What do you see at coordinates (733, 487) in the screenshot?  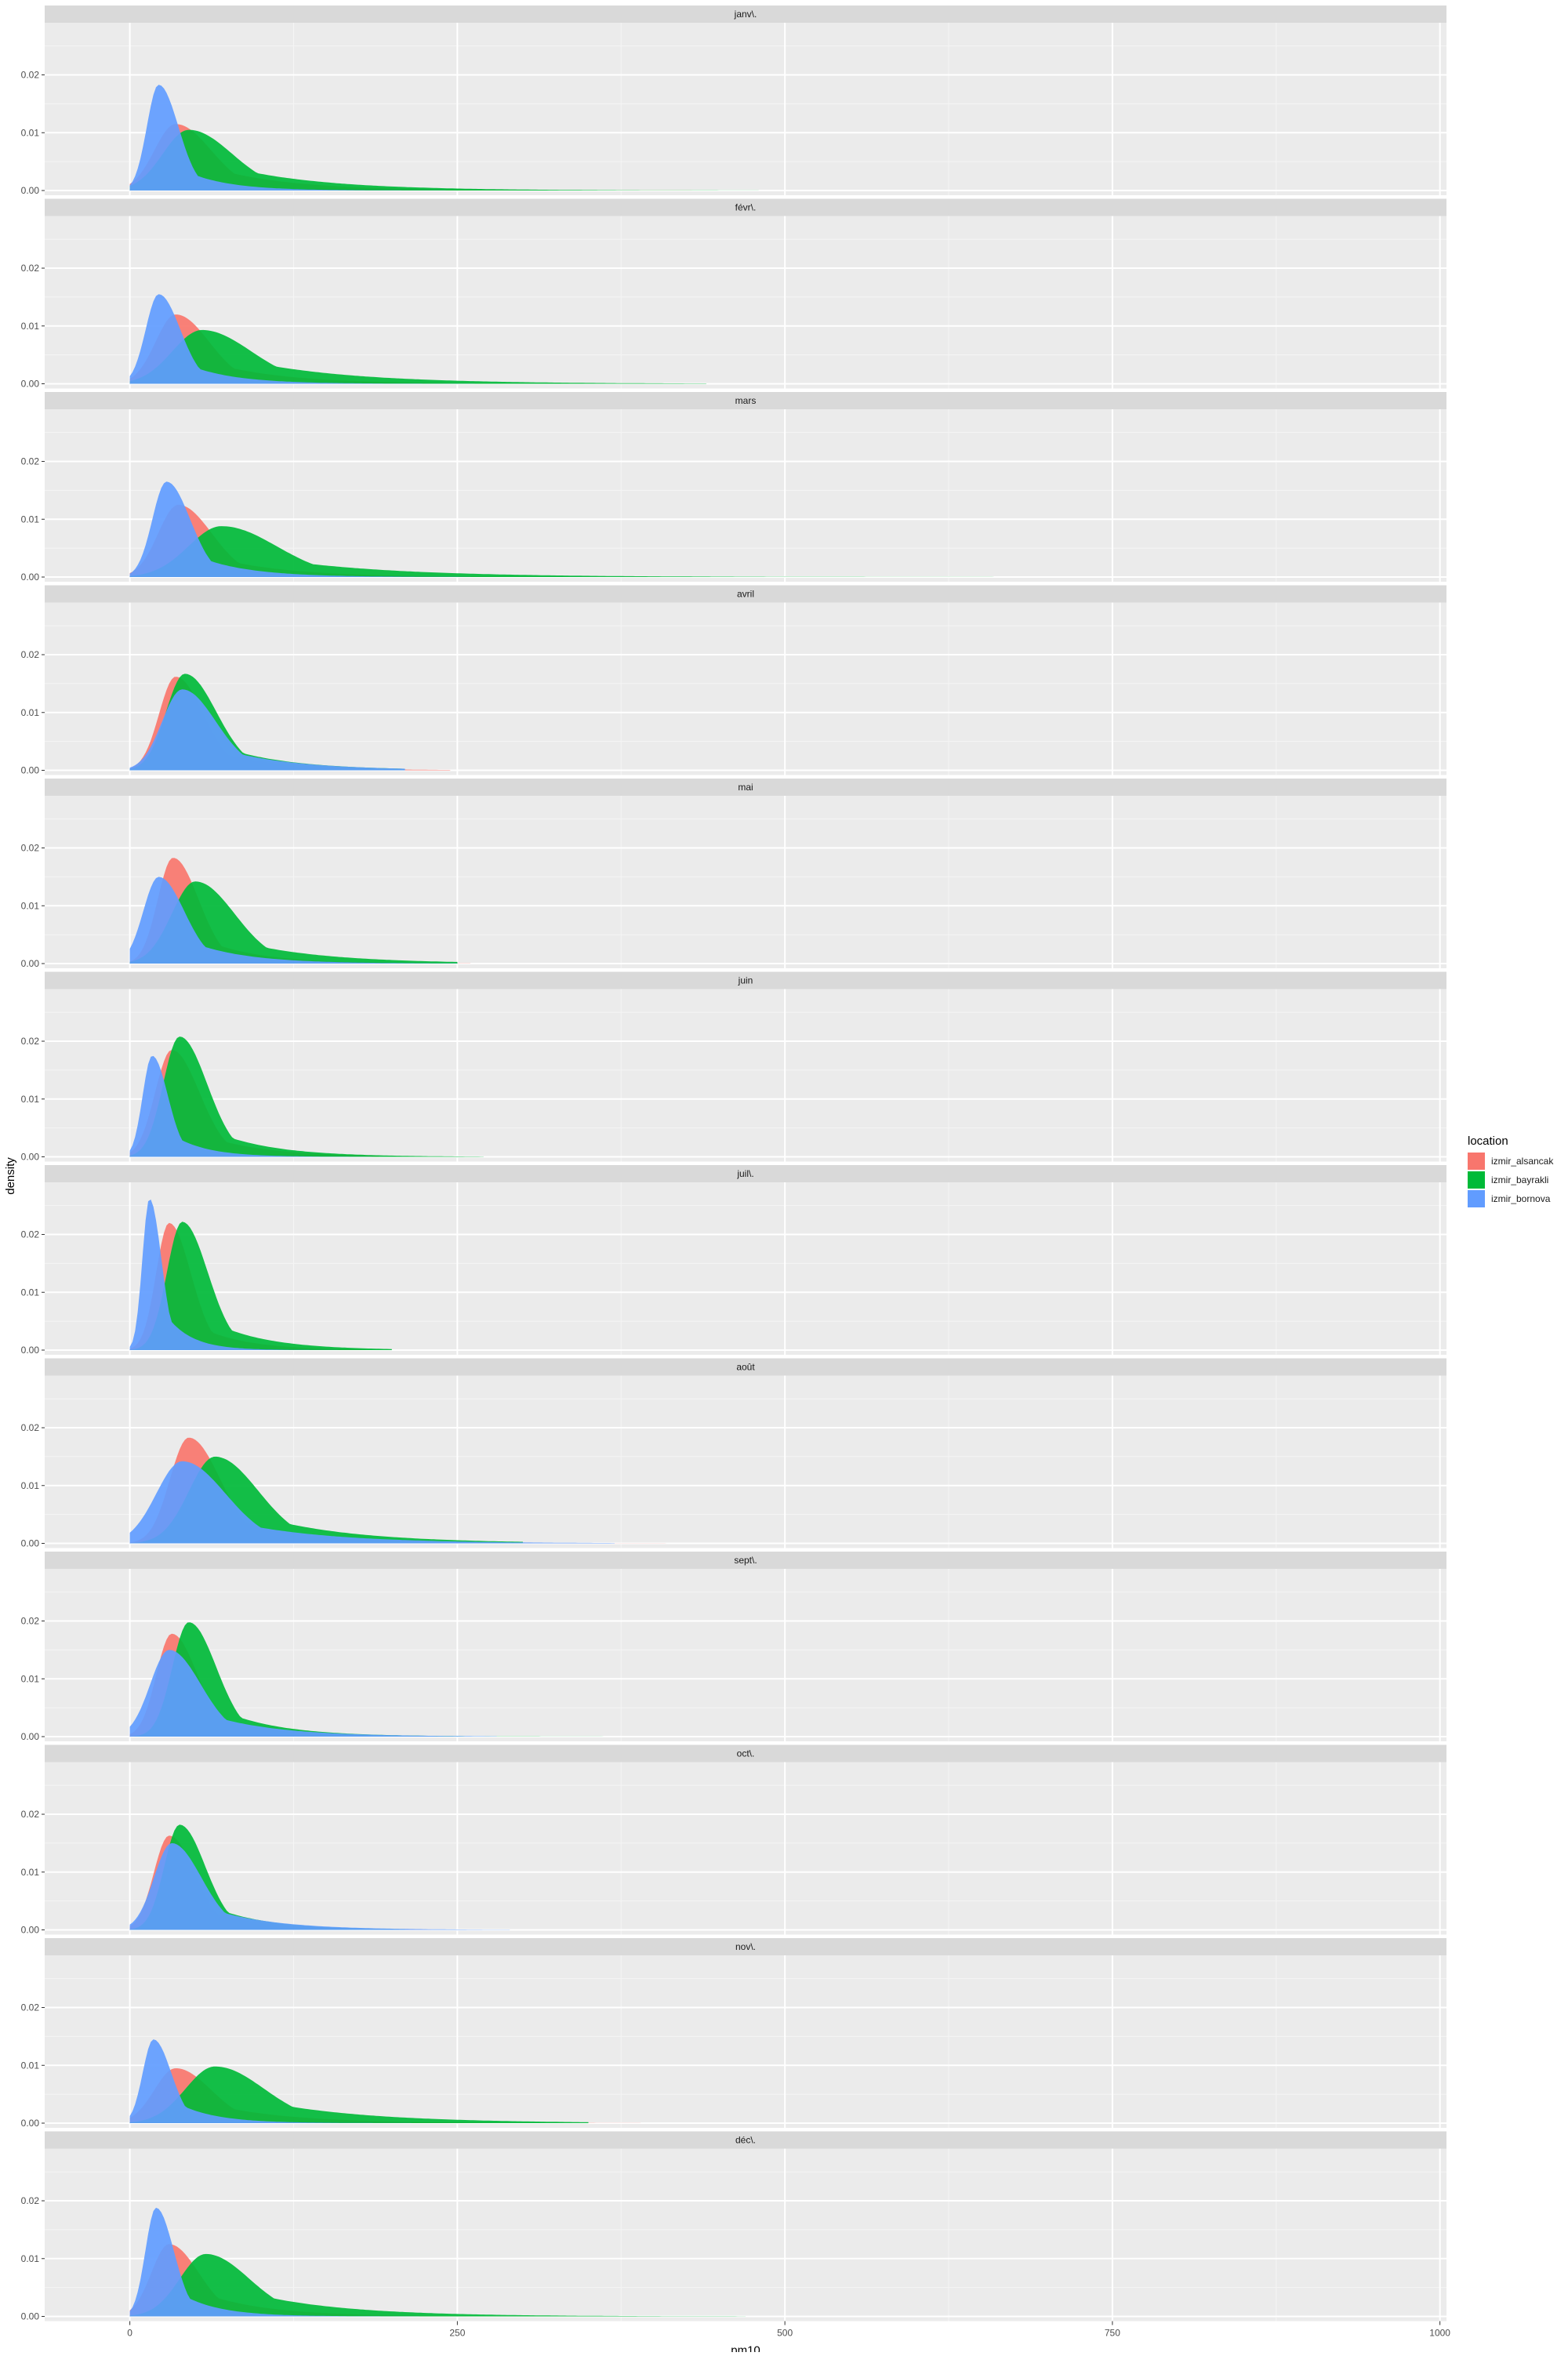 I see `facet-2: mars 0.00 0.01 0.02` at bounding box center [733, 487].